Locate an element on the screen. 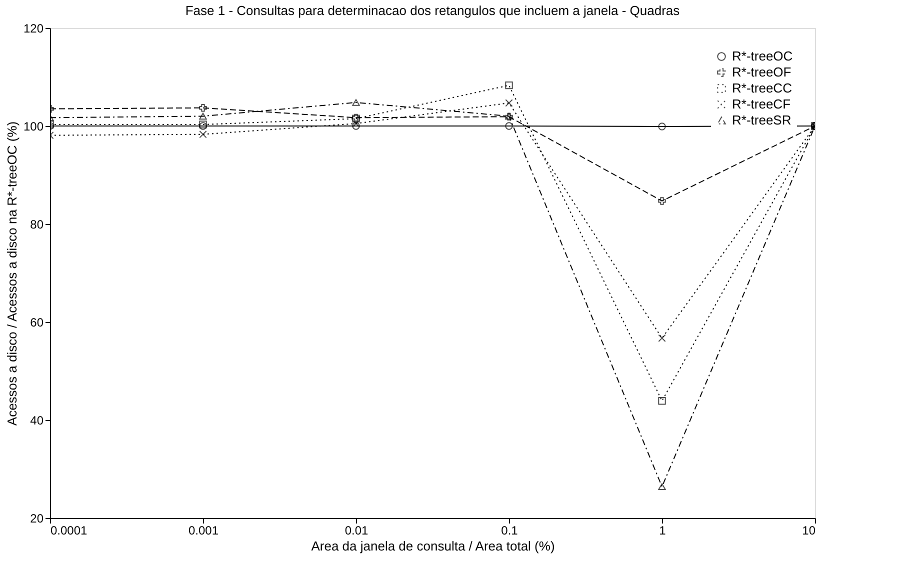  y-tick-label: 100 is located at coordinates (33, 127).